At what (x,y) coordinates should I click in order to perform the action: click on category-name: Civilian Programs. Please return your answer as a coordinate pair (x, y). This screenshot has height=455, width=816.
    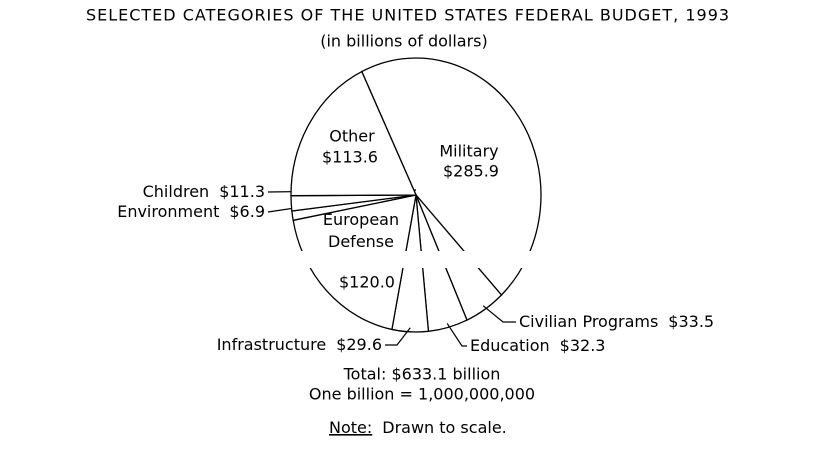
    Looking at the image, I should click on (588, 321).